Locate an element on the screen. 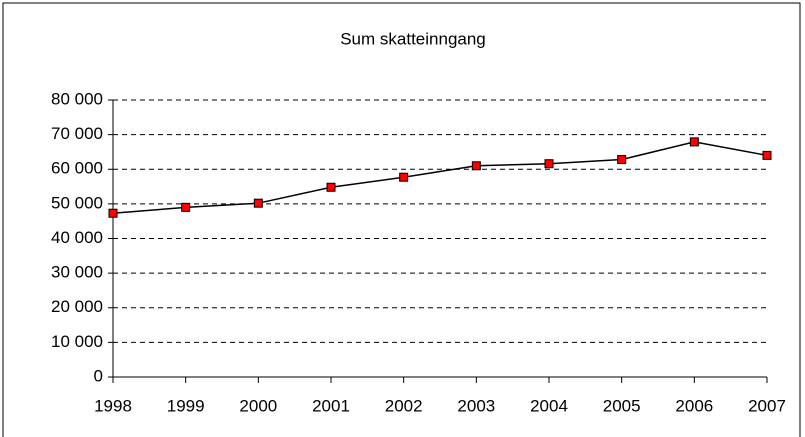 The width and height of the screenshot is (805, 437). x-tick-label: 2003 is located at coordinates (476, 405).